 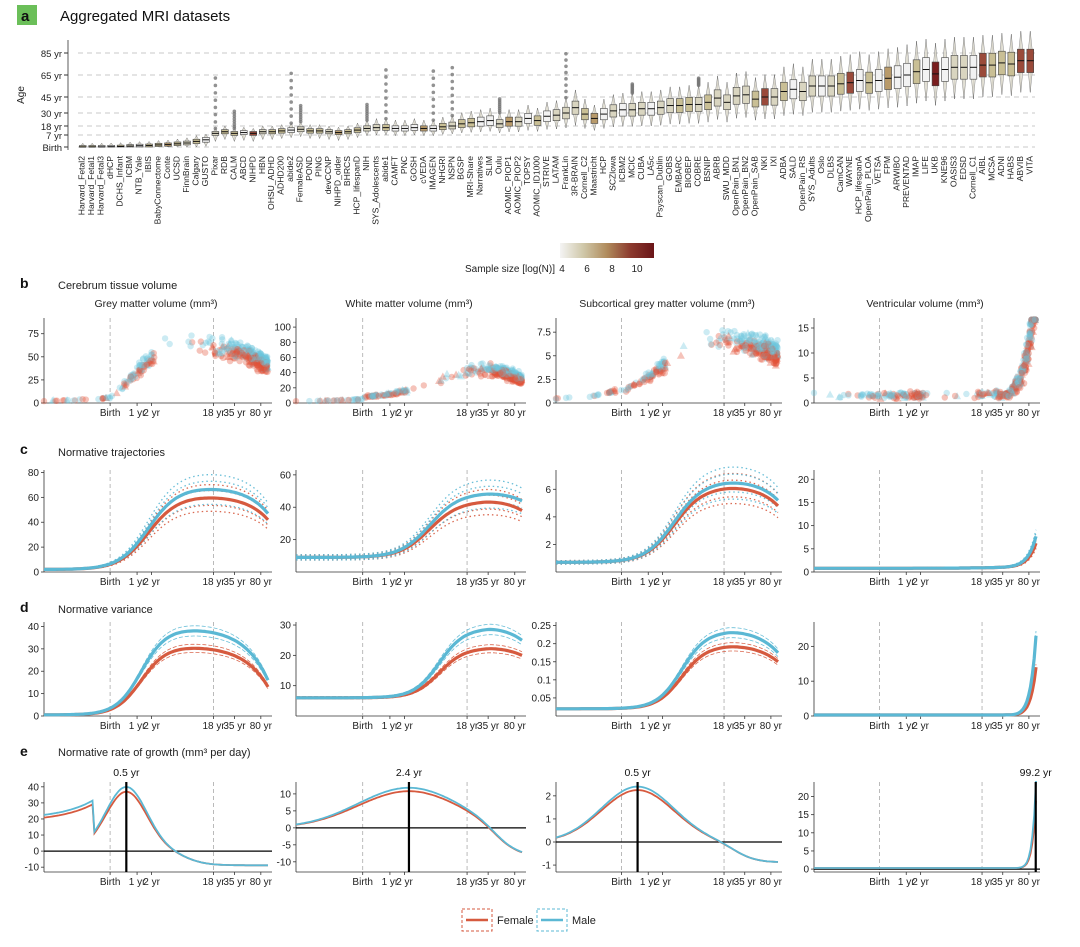 What do you see at coordinates (234, 582) in the screenshot?
I see `c1-xtick-label: 35 yr` at bounding box center [234, 582].